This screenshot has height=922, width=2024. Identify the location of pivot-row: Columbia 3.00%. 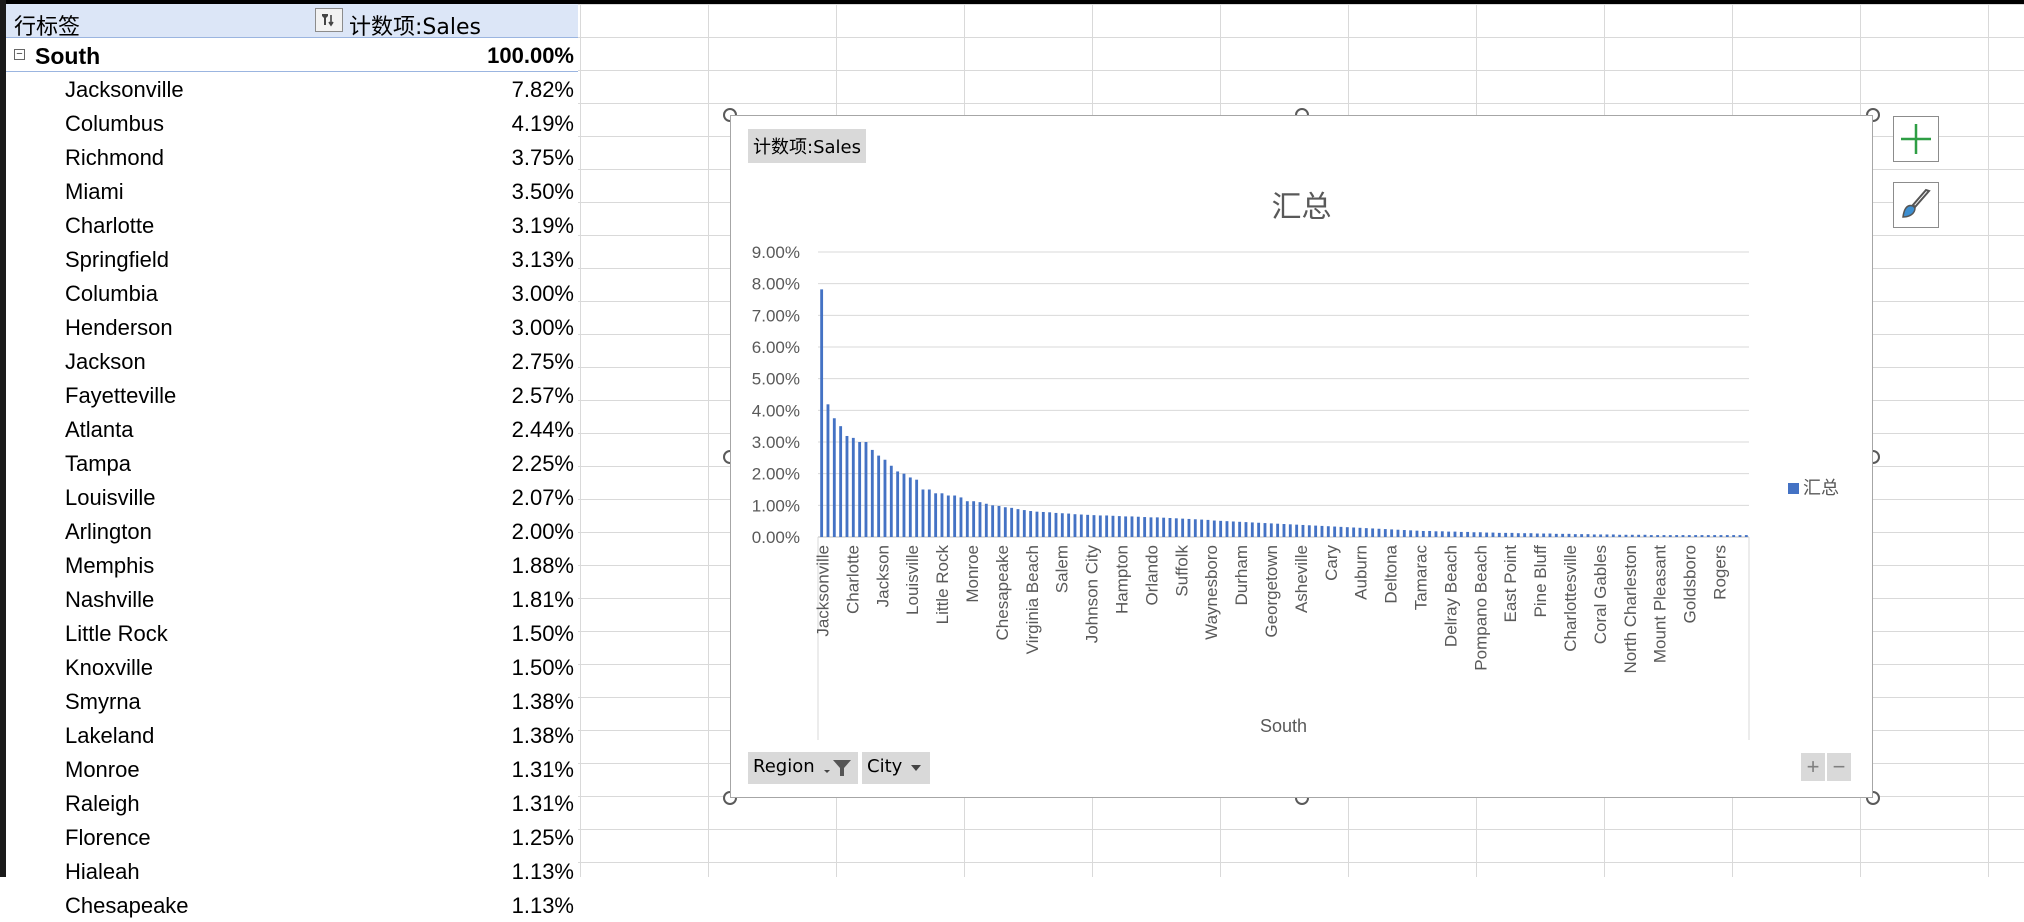
(292, 293).